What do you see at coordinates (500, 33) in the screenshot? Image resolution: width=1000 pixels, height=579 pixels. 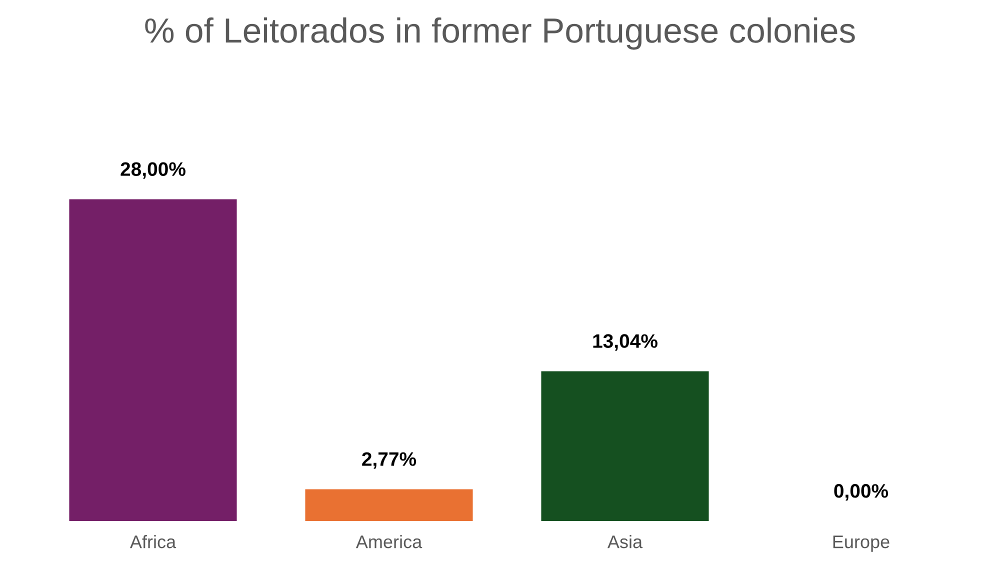 I see `chart-title: % of Leitorados in former Portuguese colonies` at bounding box center [500, 33].